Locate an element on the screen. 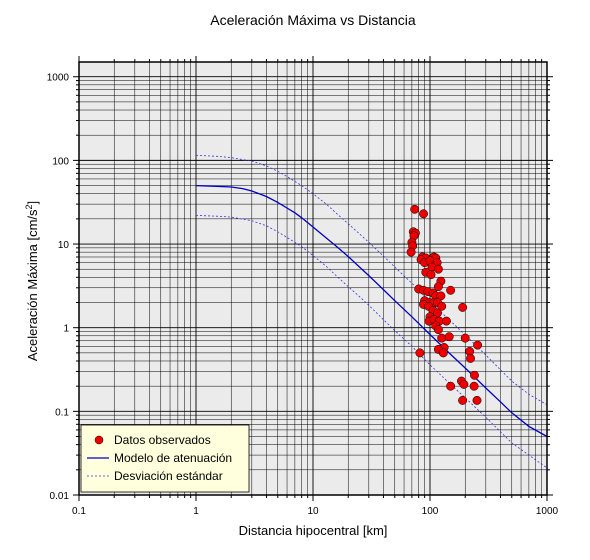  legend-label-model: Modelo de atenuación is located at coordinates (173, 458).